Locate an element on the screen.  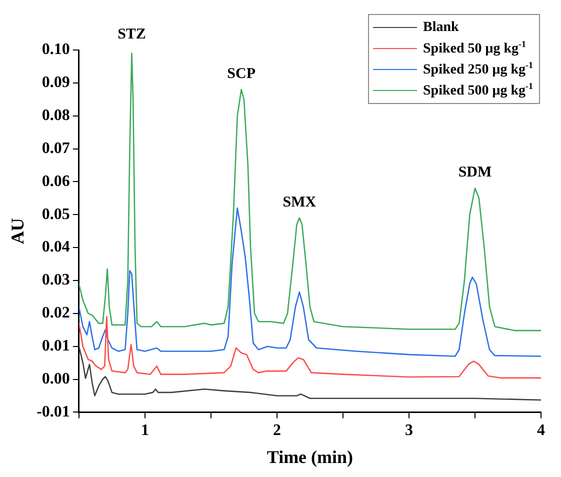
x-tick-label: 4 is located at coordinates (541, 430).